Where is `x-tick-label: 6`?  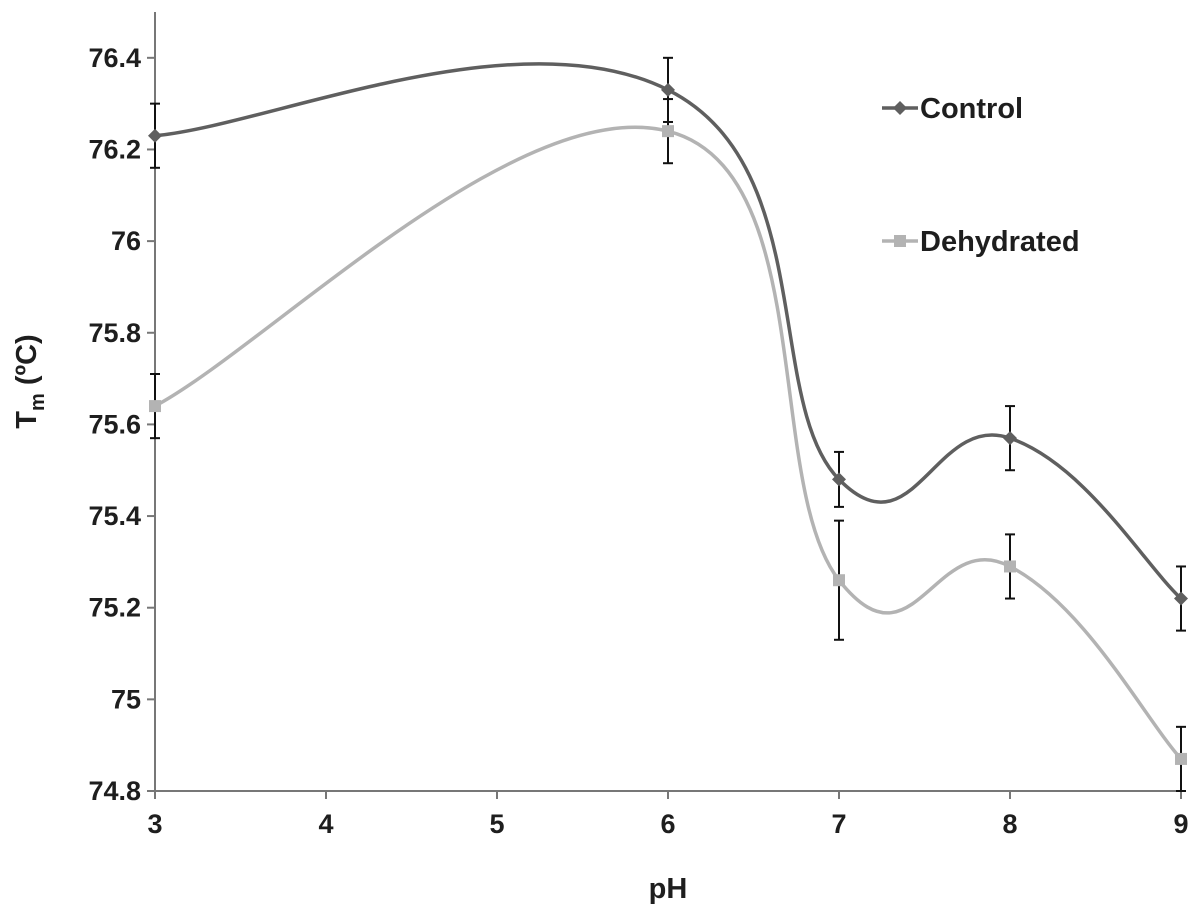 x-tick-label: 6 is located at coordinates (667, 824).